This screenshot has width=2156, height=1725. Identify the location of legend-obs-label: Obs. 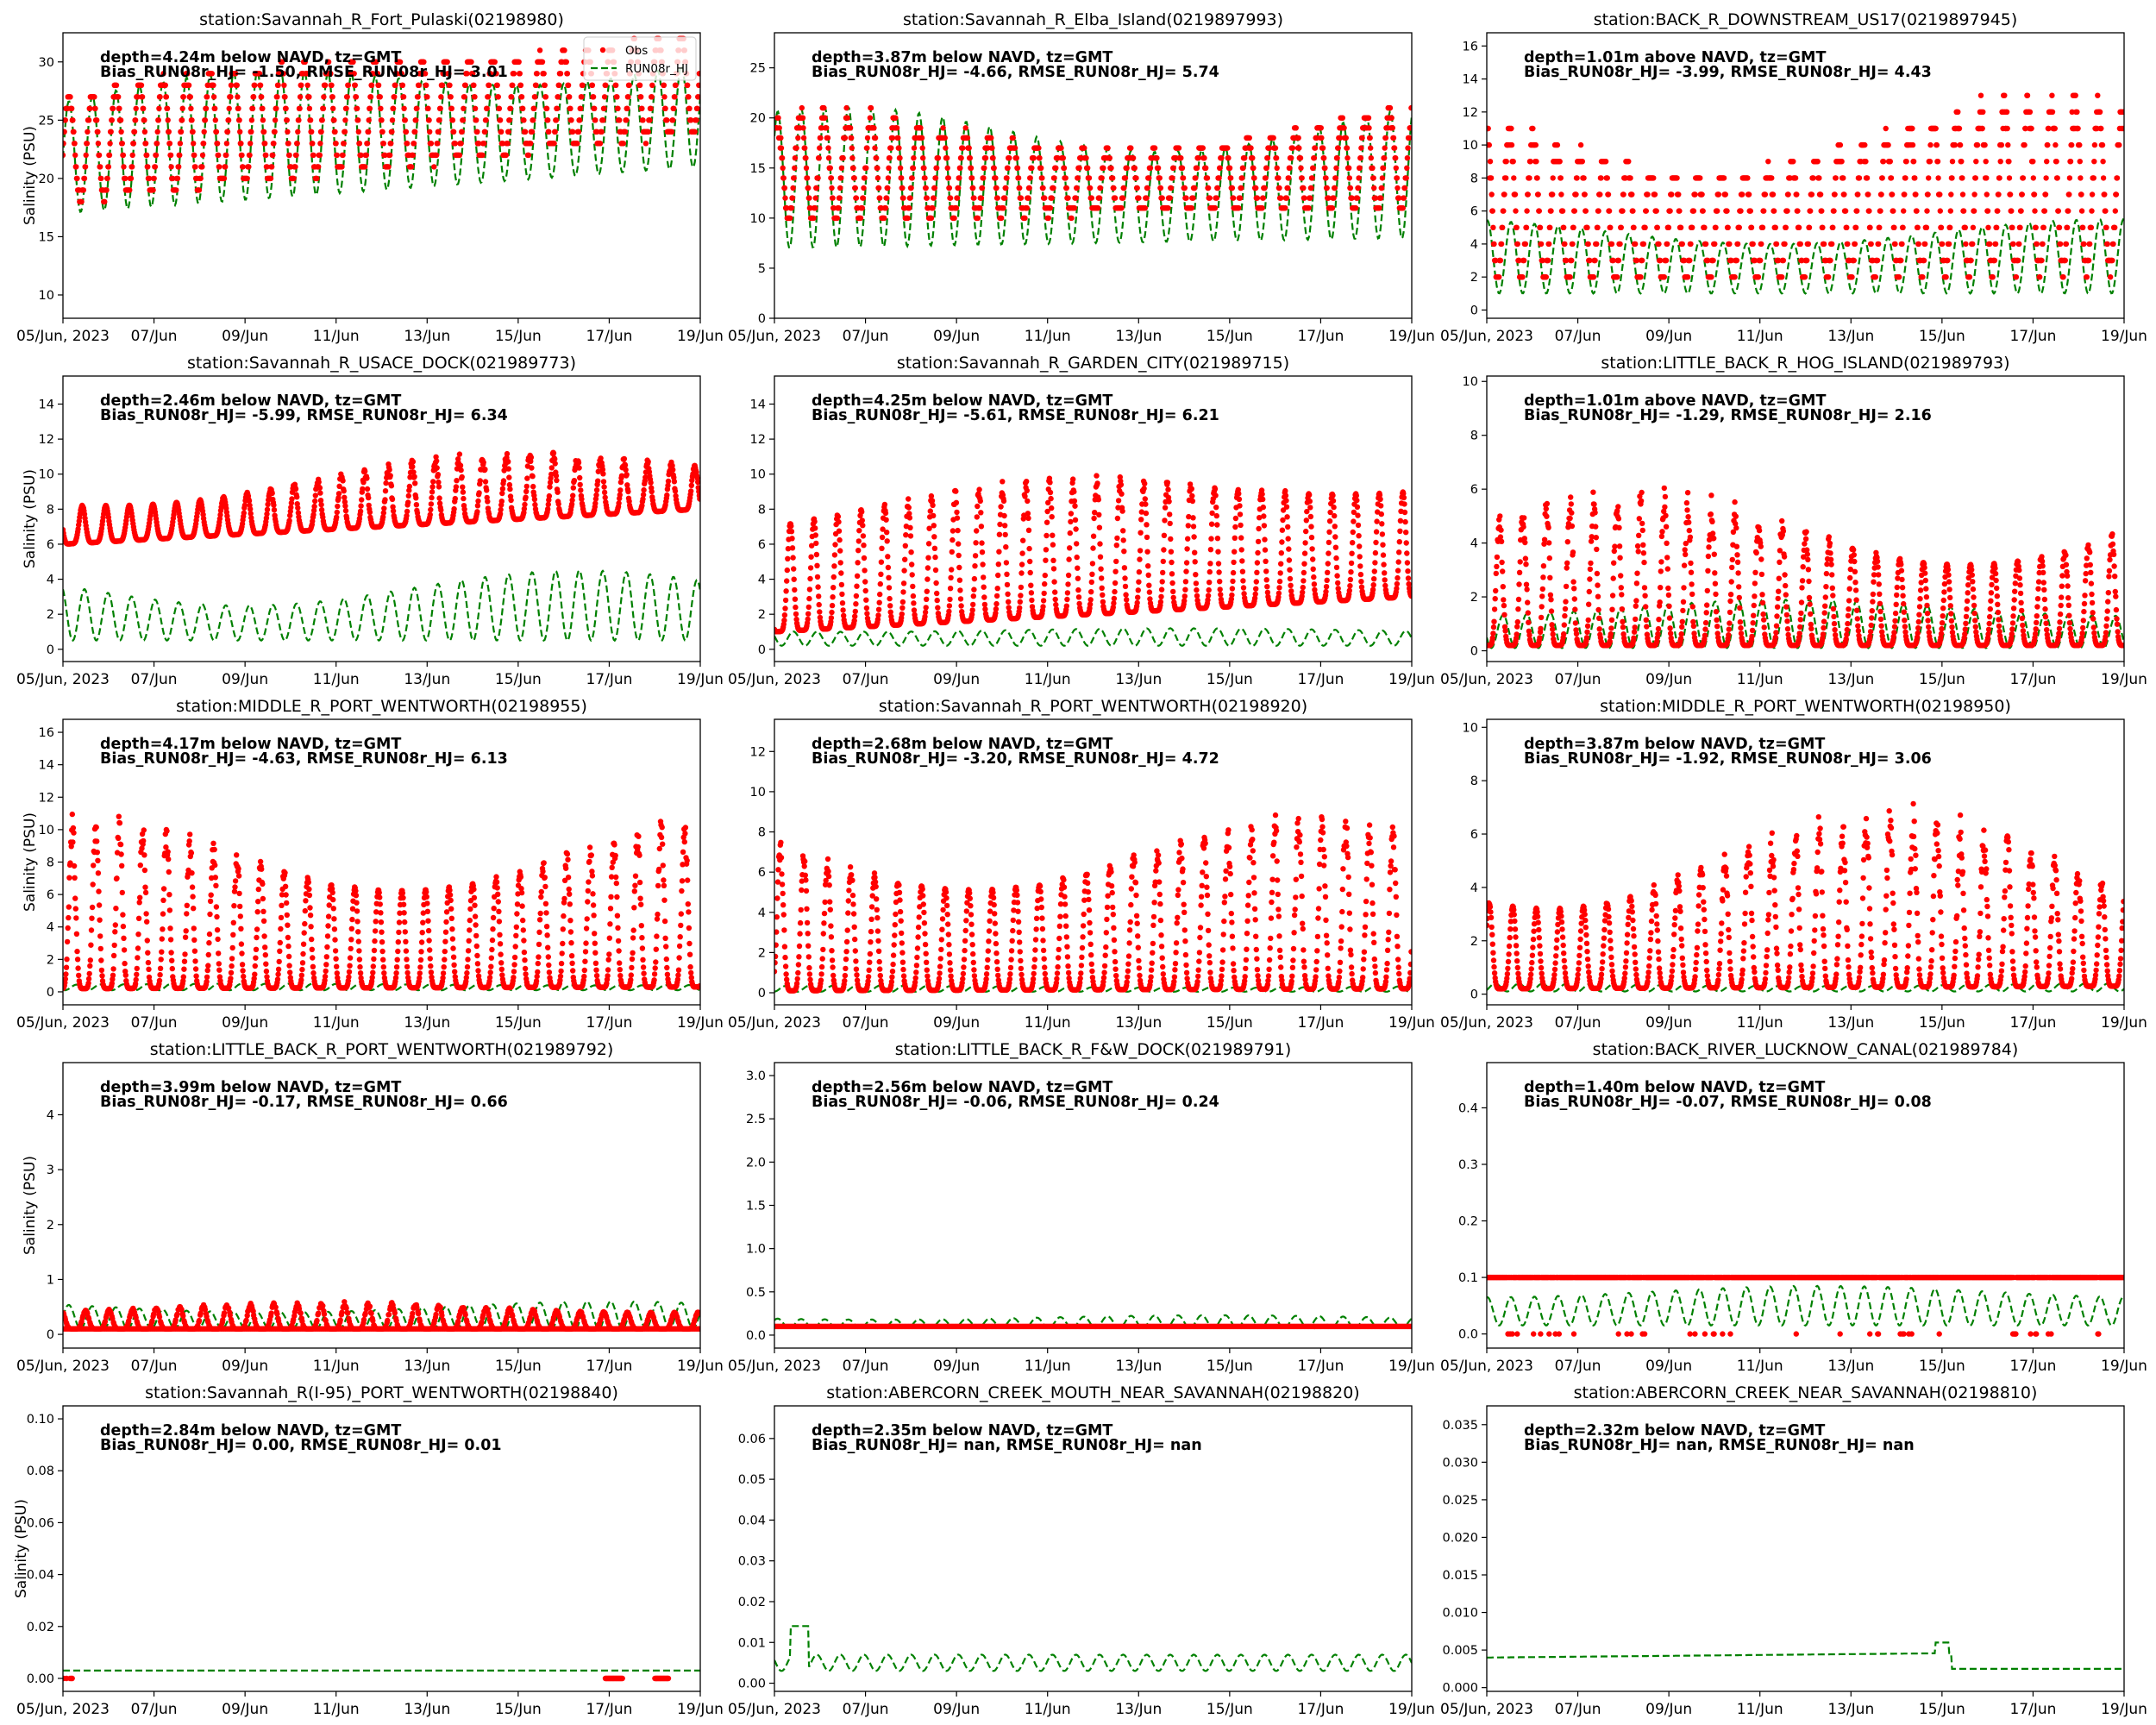
(636, 51).